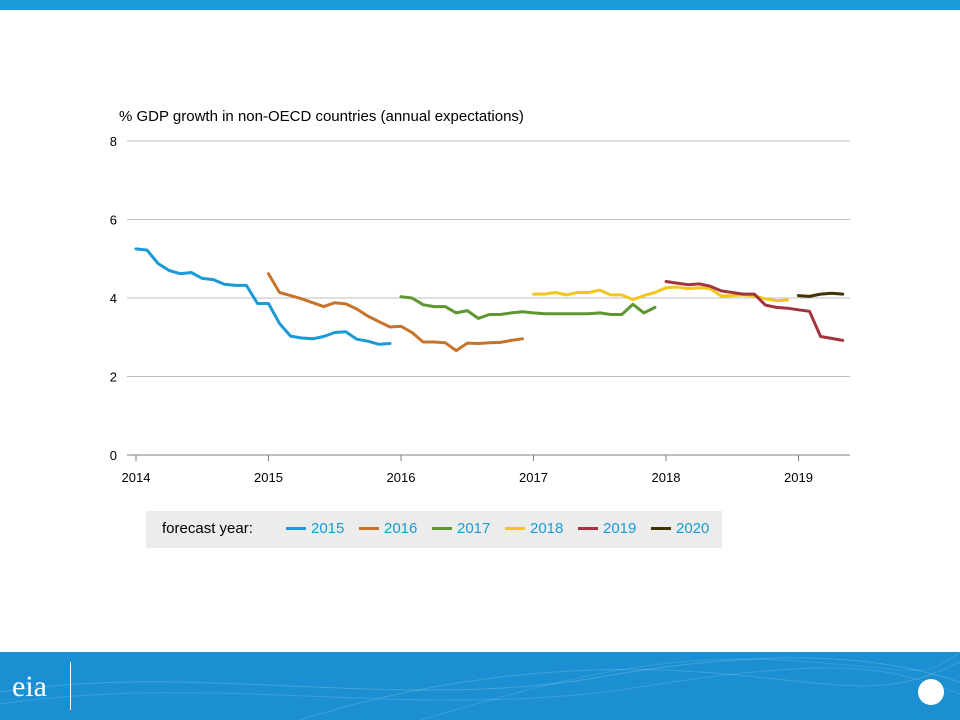 This screenshot has width=960, height=720. Describe the element at coordinates (467, 477) in the screenshot. I see `x-tick-labels: 2014 2015 2016 2017 2018 2019` at that location.